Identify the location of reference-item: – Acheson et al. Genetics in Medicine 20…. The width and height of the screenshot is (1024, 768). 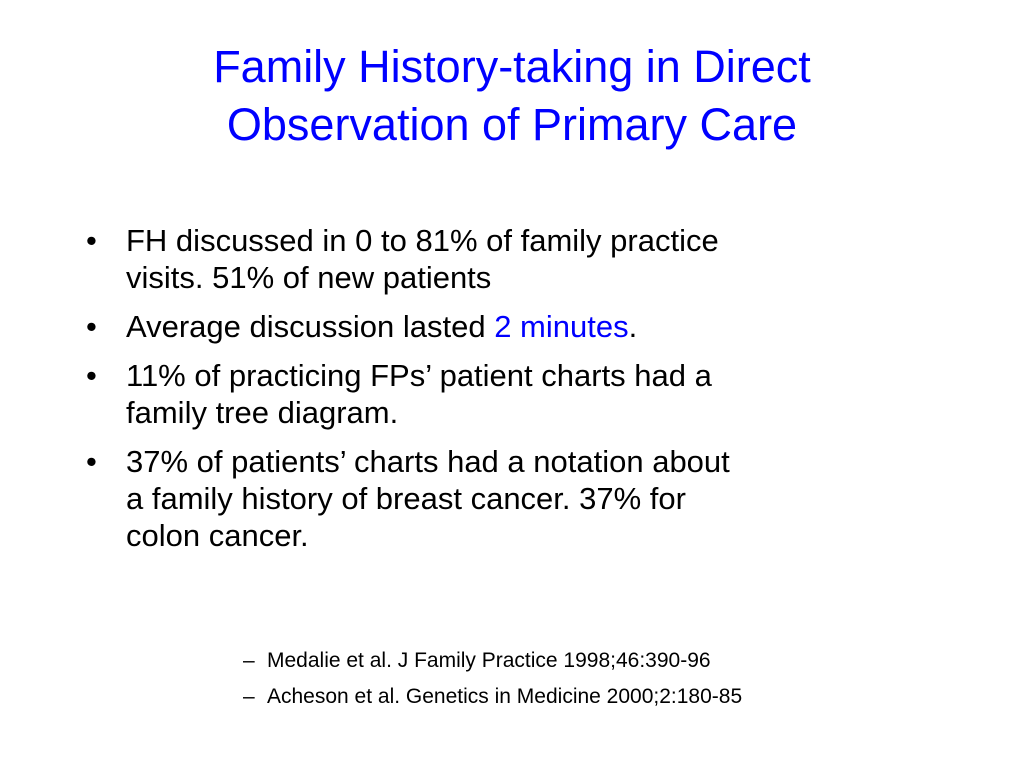
(593, 697).